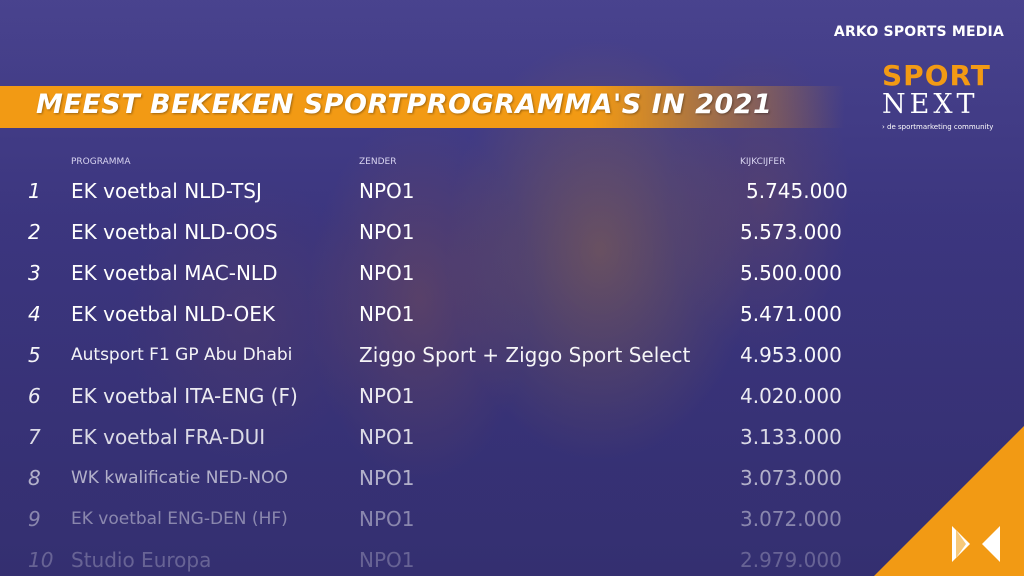 The width and height of the screenshot is (1024, 576). What do you see at coordinates (791, 437) in the screenshot?
I see `row-kijkcijfer: 3.133.000` at bounding box center [791, 437].